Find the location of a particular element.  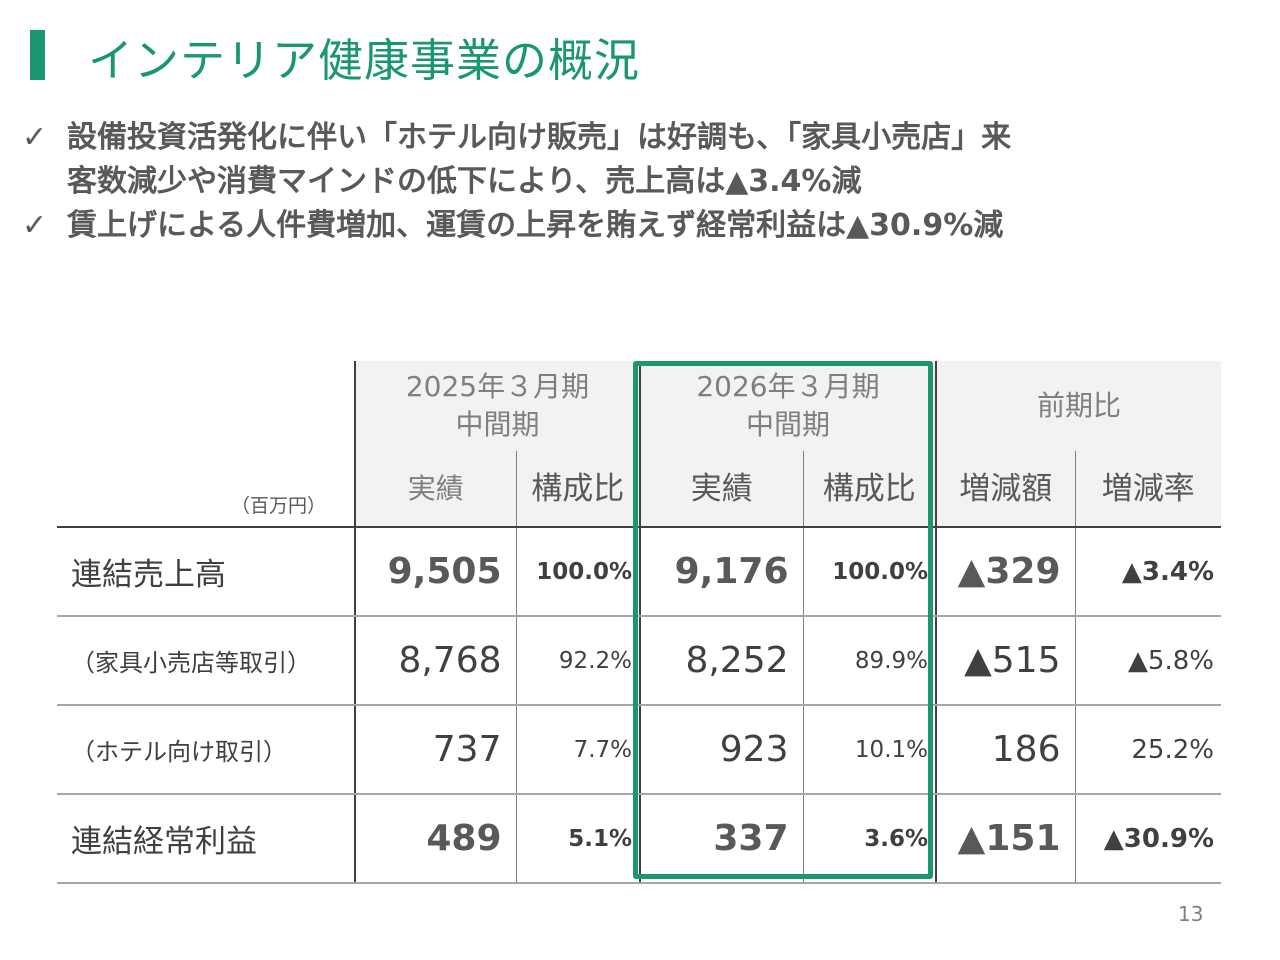

bullet-text: 設備投資活発化に伴い「ホテル向け販売」は好調も、「家具小売店」来 is located at coordinates (539, 137).